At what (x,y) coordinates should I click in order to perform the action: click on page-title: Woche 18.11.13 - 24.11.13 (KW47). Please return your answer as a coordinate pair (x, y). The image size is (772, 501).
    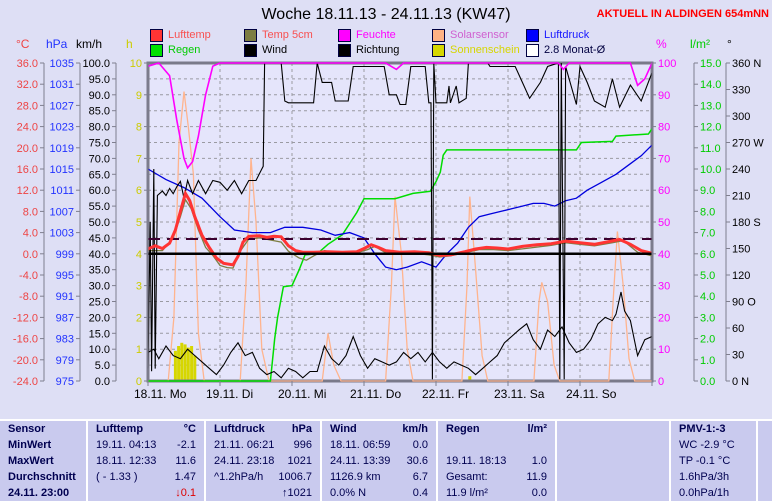
    Looking at the image, I should click on (386, 14).